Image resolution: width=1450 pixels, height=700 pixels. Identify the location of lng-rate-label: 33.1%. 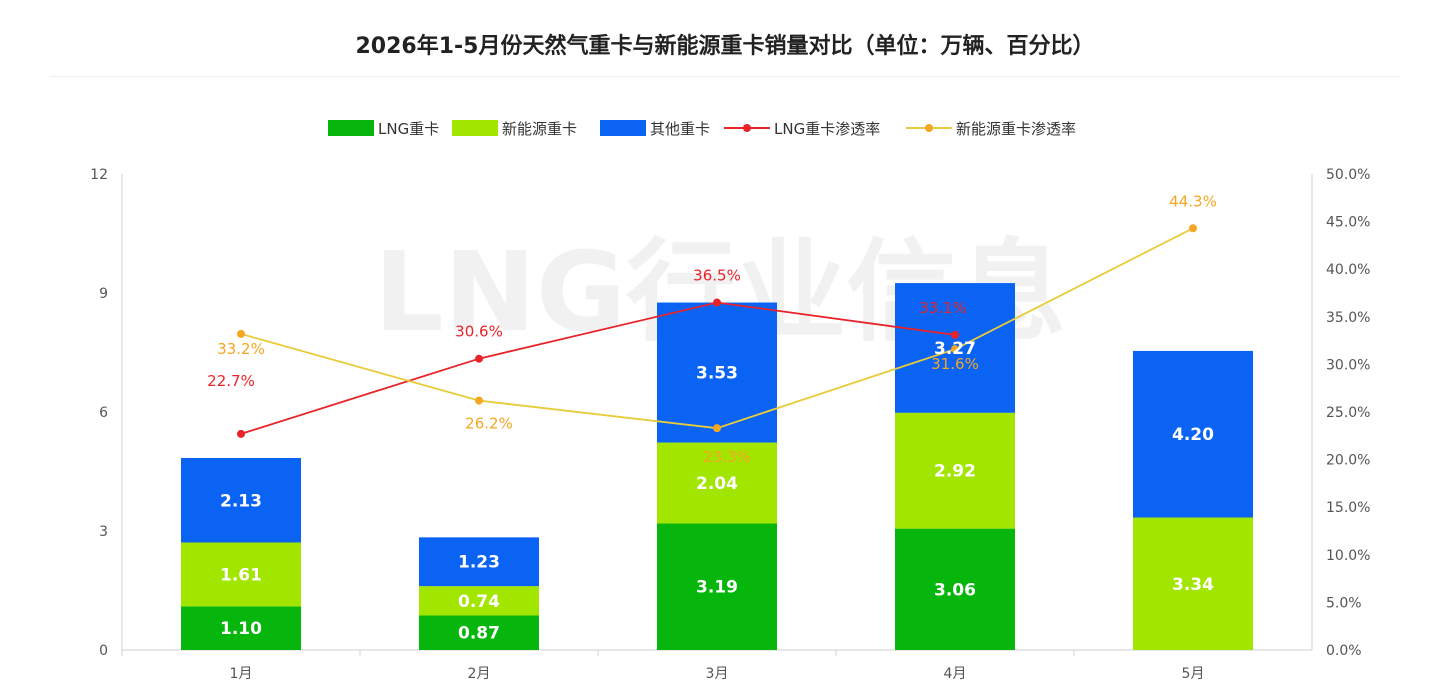
(943, 308).